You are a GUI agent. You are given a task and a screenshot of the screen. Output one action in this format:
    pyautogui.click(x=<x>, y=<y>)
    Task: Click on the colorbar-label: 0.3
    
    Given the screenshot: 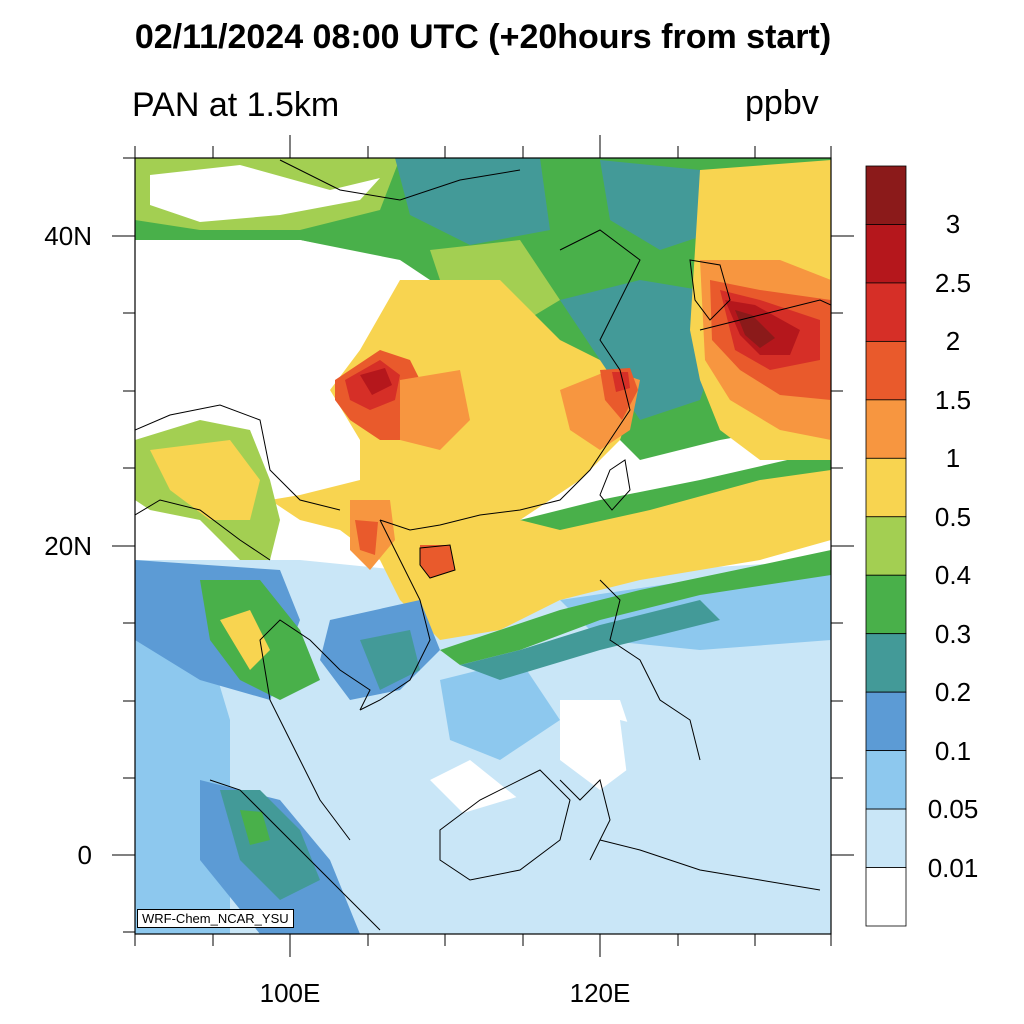 What is the action you would take?
    pyautogui.click(x=953, y=633)
    